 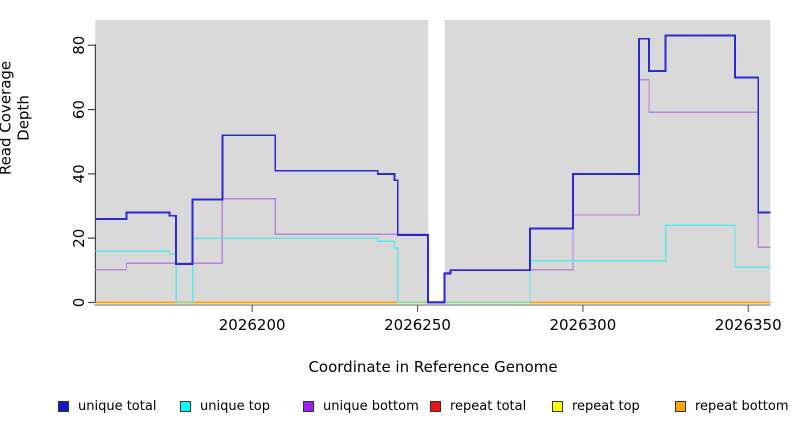 I want to click on legend-item-repeat-top: repeat top, so click(x=596, y=406).